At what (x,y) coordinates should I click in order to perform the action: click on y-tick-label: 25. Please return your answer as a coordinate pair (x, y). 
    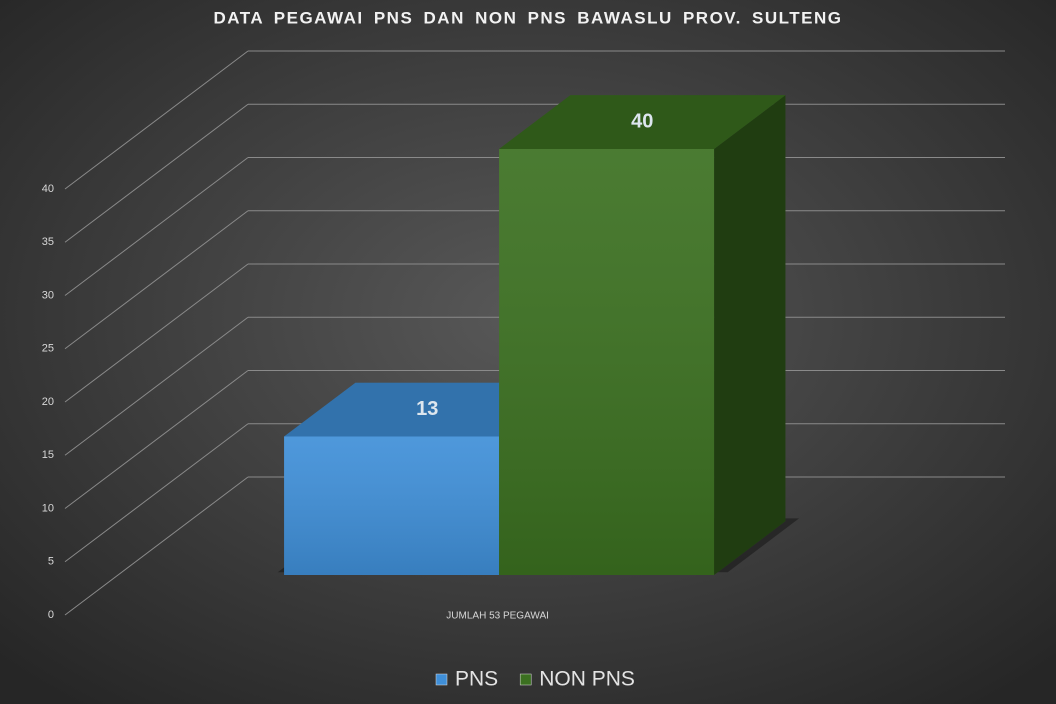
    Looking at the image, I should click on (48, 349).